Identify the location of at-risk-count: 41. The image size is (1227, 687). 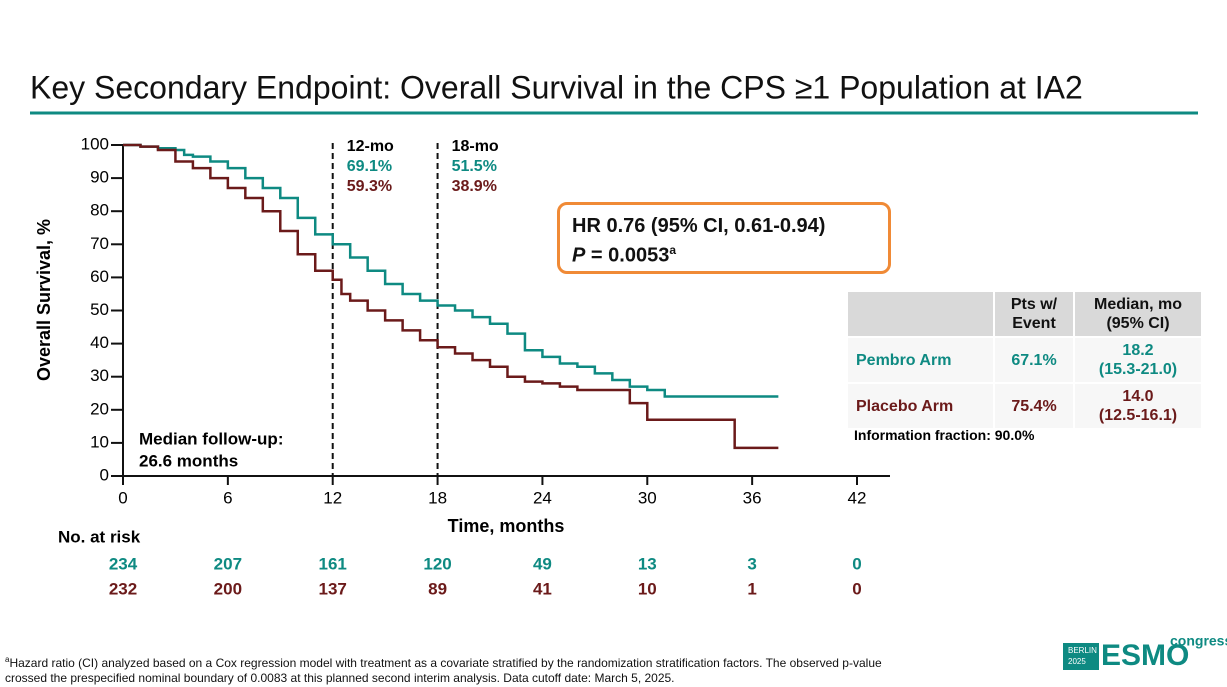
(542, 588).